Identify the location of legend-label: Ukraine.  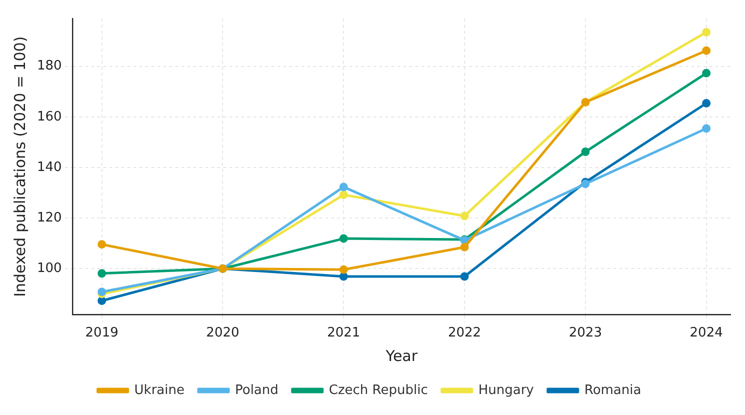
(159, 390).